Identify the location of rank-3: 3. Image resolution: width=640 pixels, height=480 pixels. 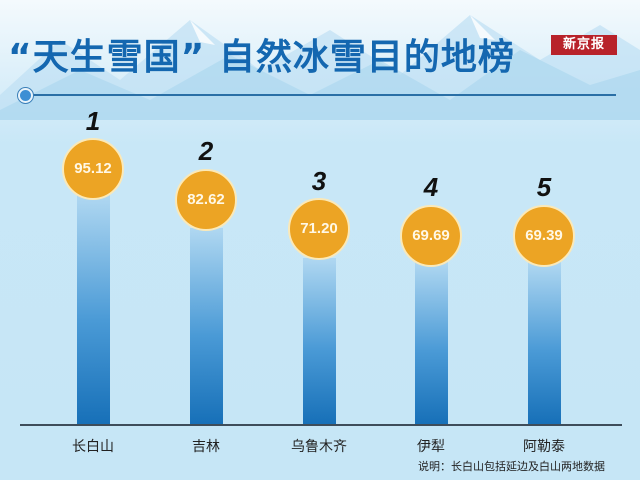
(319, 181).